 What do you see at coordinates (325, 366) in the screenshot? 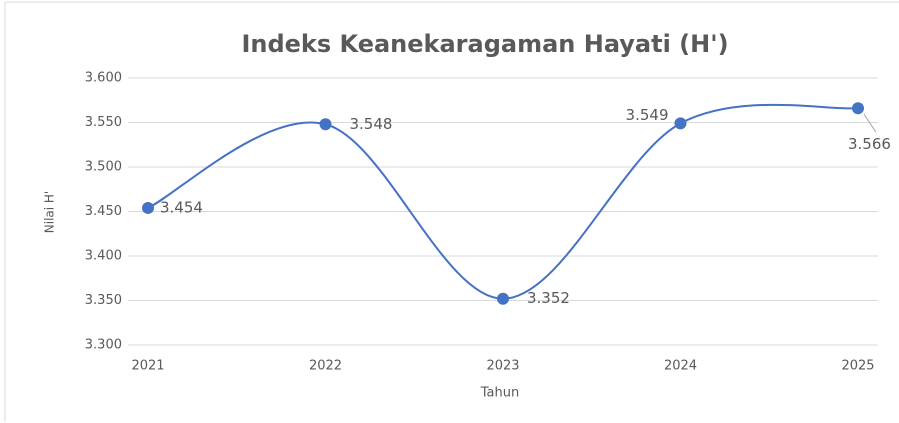
I see `x-tick-label: 2022` at bounding box center [325, 366].